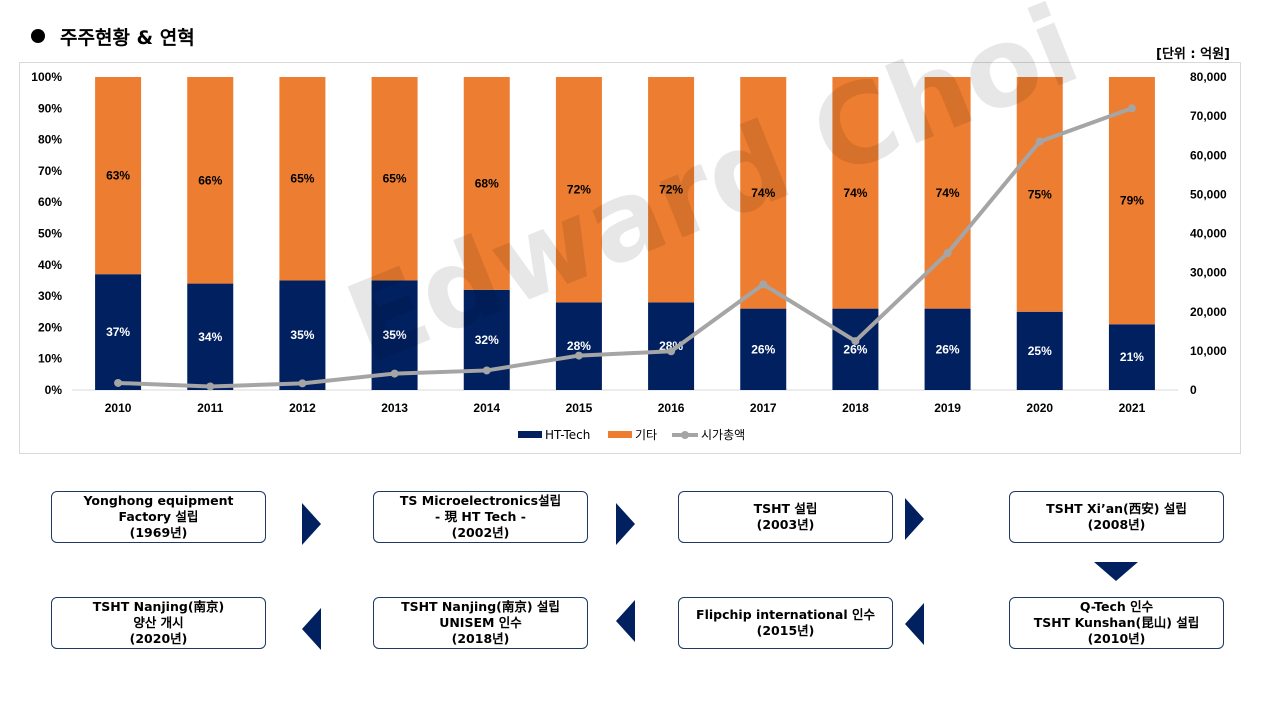  Describe the element at coordinates (480, 606) in the screenshot. I see `timeline-text: TSHT Nanjing(南京) 설립` at that location.